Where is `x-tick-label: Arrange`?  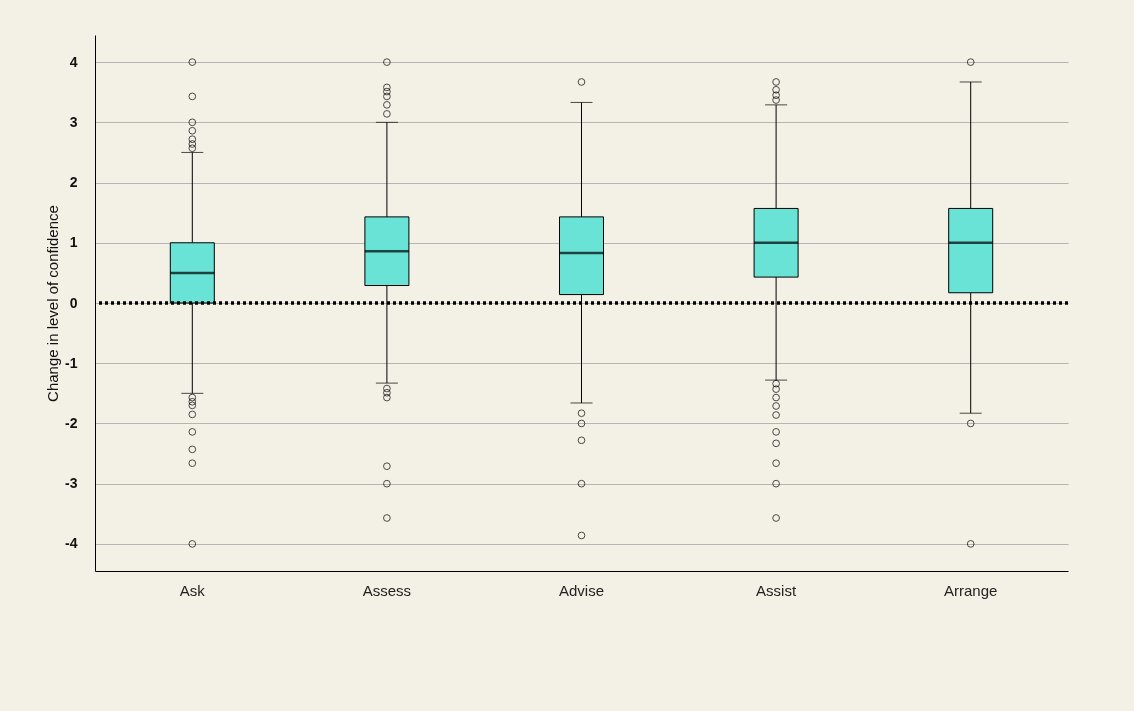
x-tick-label: Arrange is located at coordinates (971, 590).